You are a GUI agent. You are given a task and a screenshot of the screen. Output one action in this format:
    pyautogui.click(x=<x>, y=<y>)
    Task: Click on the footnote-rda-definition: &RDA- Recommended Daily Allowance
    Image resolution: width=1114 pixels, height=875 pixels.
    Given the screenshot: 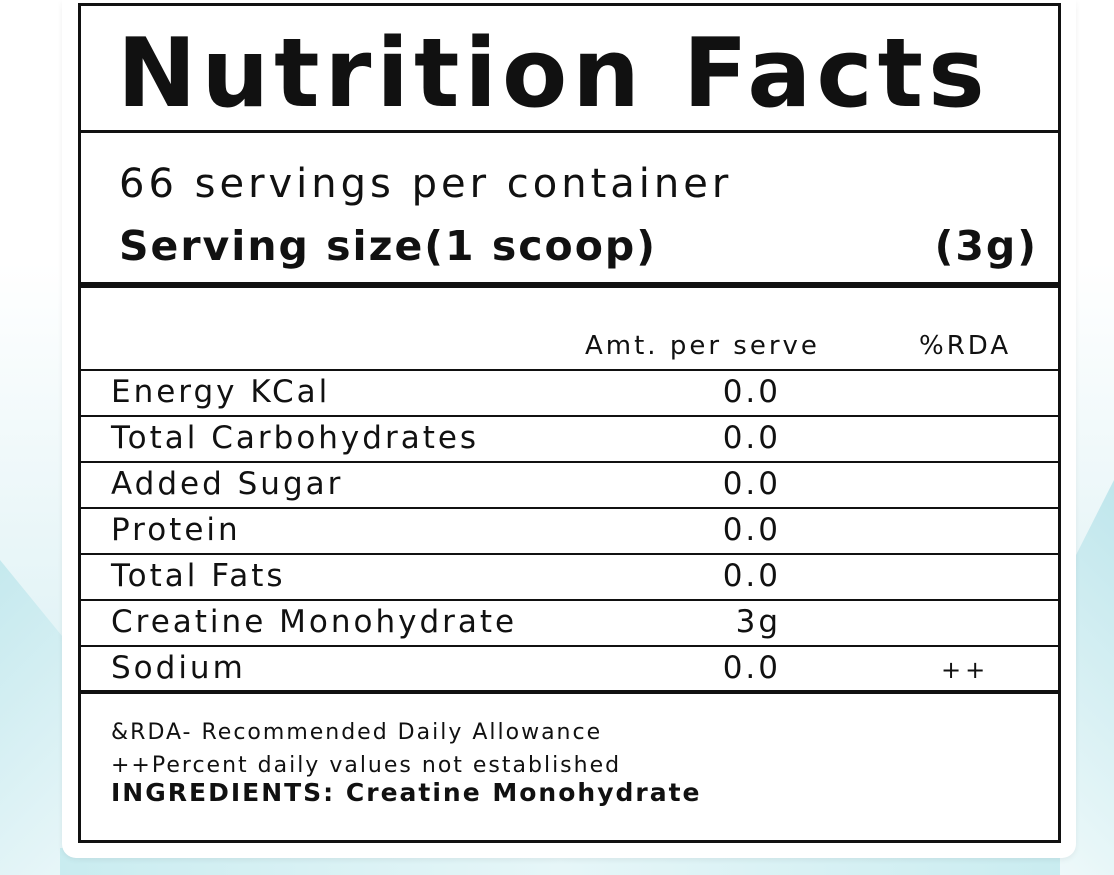 What is the action you would take?
    pyautogui.click(x=357, y=732)
    